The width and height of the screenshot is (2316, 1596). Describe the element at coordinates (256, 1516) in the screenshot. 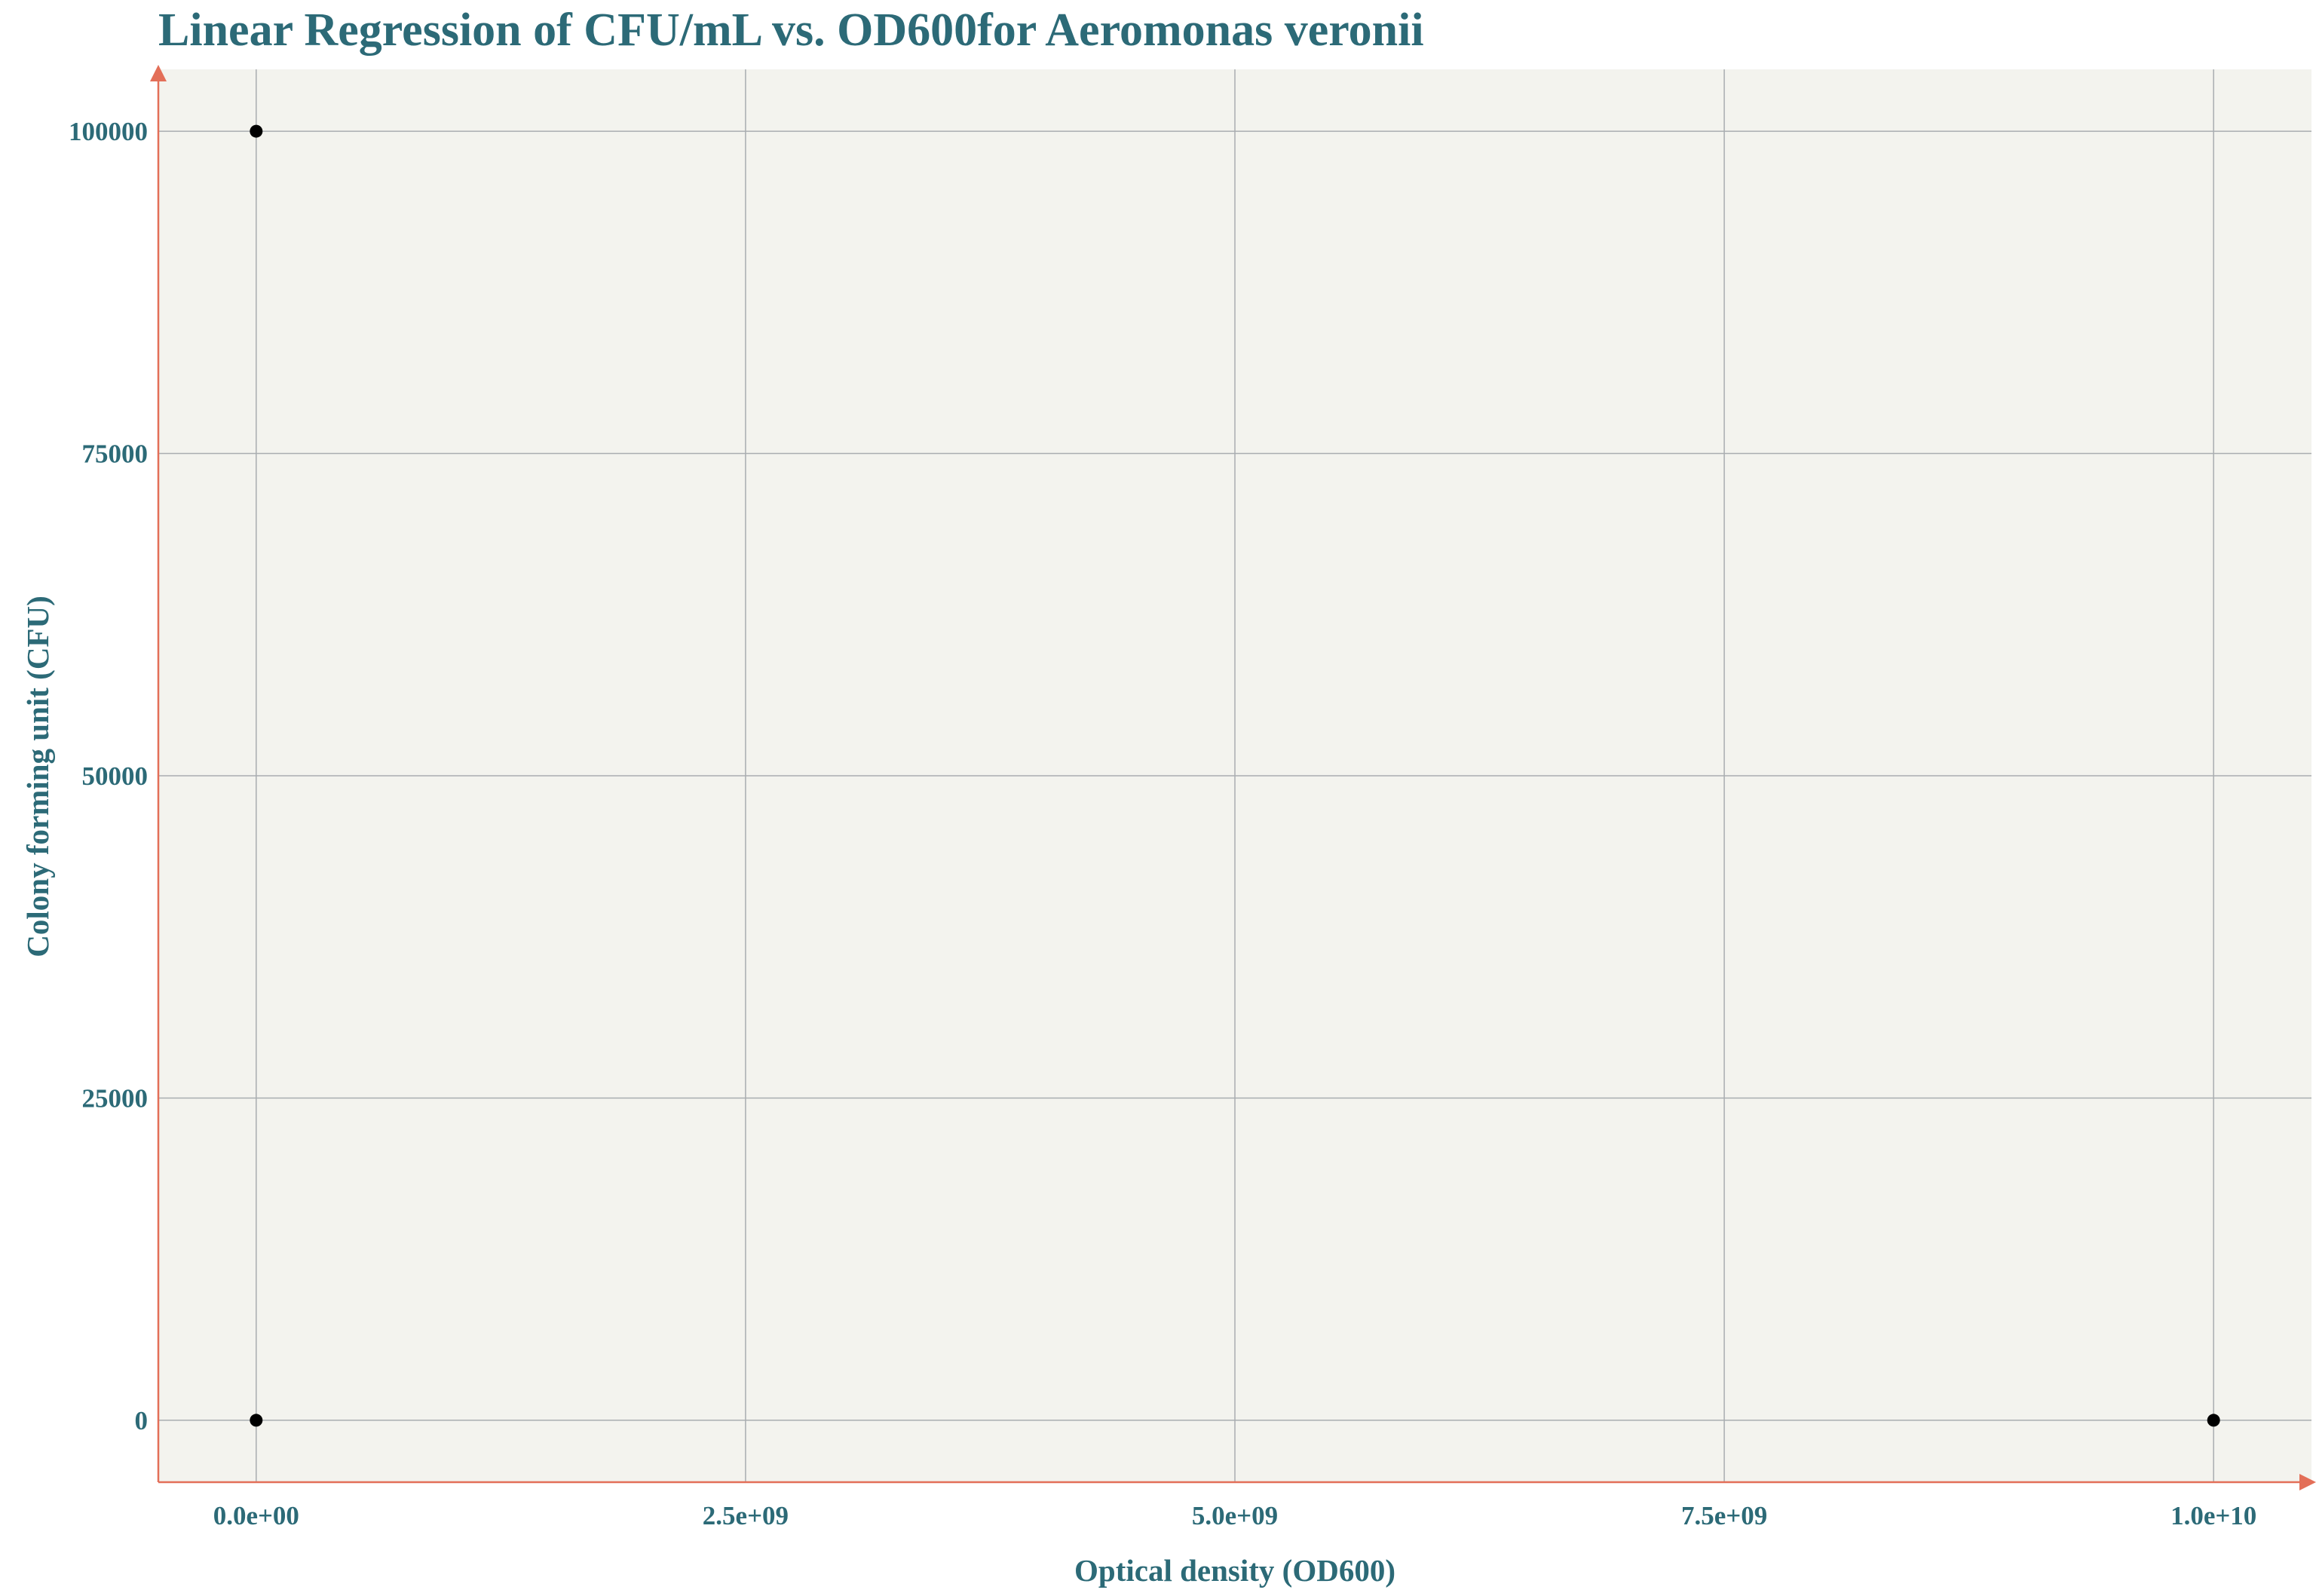

I see `x-tick-label: 0.0e+00` at that location.